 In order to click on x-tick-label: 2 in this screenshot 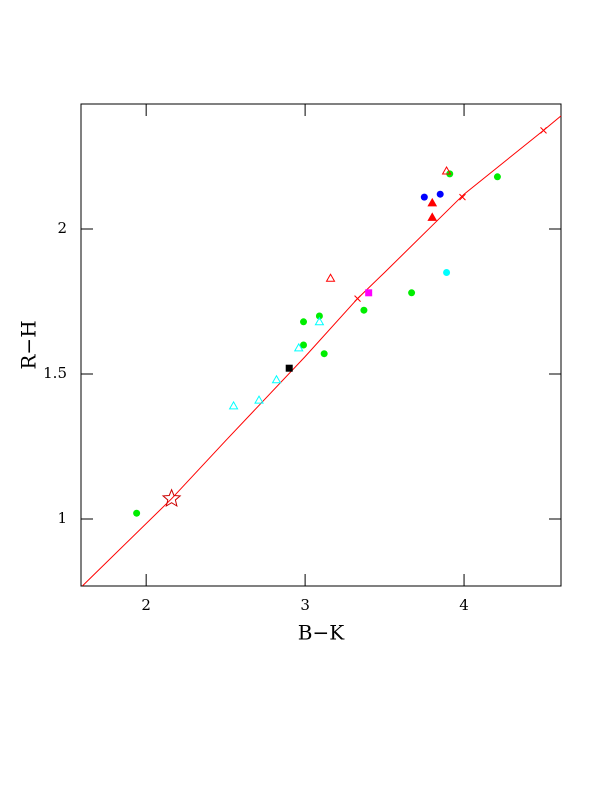, I will do `click(146, 605)`.